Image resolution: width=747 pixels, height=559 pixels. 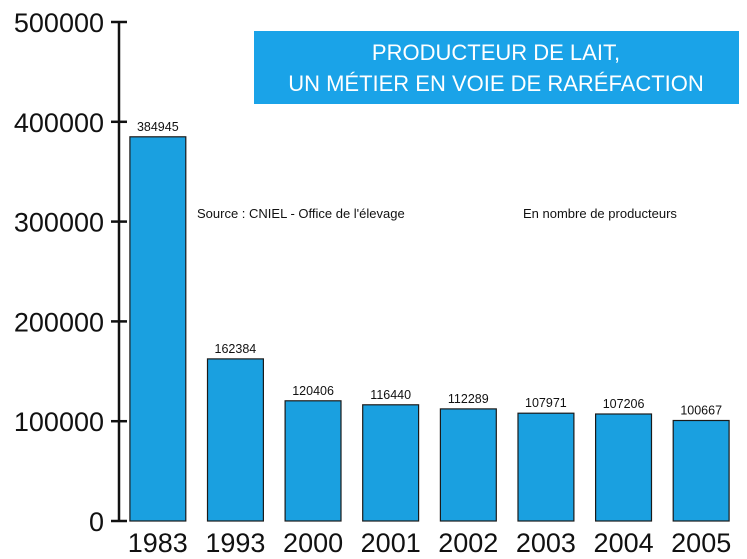 I want to click on data-label-1983: 384945, so click(x=158, y=127).